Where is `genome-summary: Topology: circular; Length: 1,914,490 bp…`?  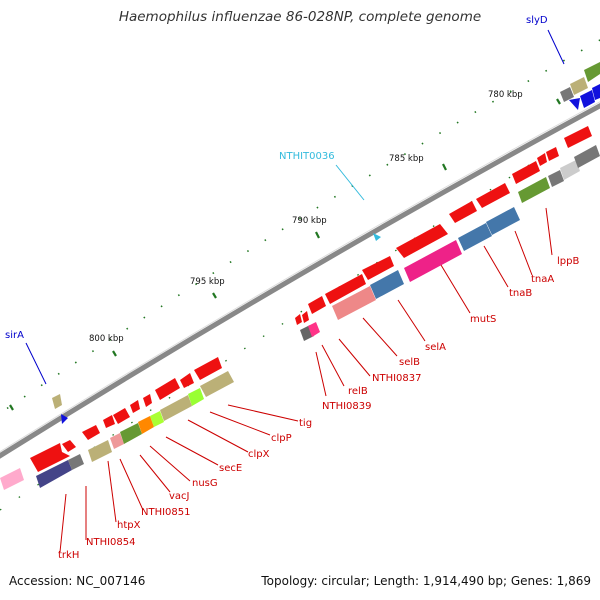 genome-summary: Topology: circular; Length: 1,914,490 bp… is located at coordinates (426, 581).